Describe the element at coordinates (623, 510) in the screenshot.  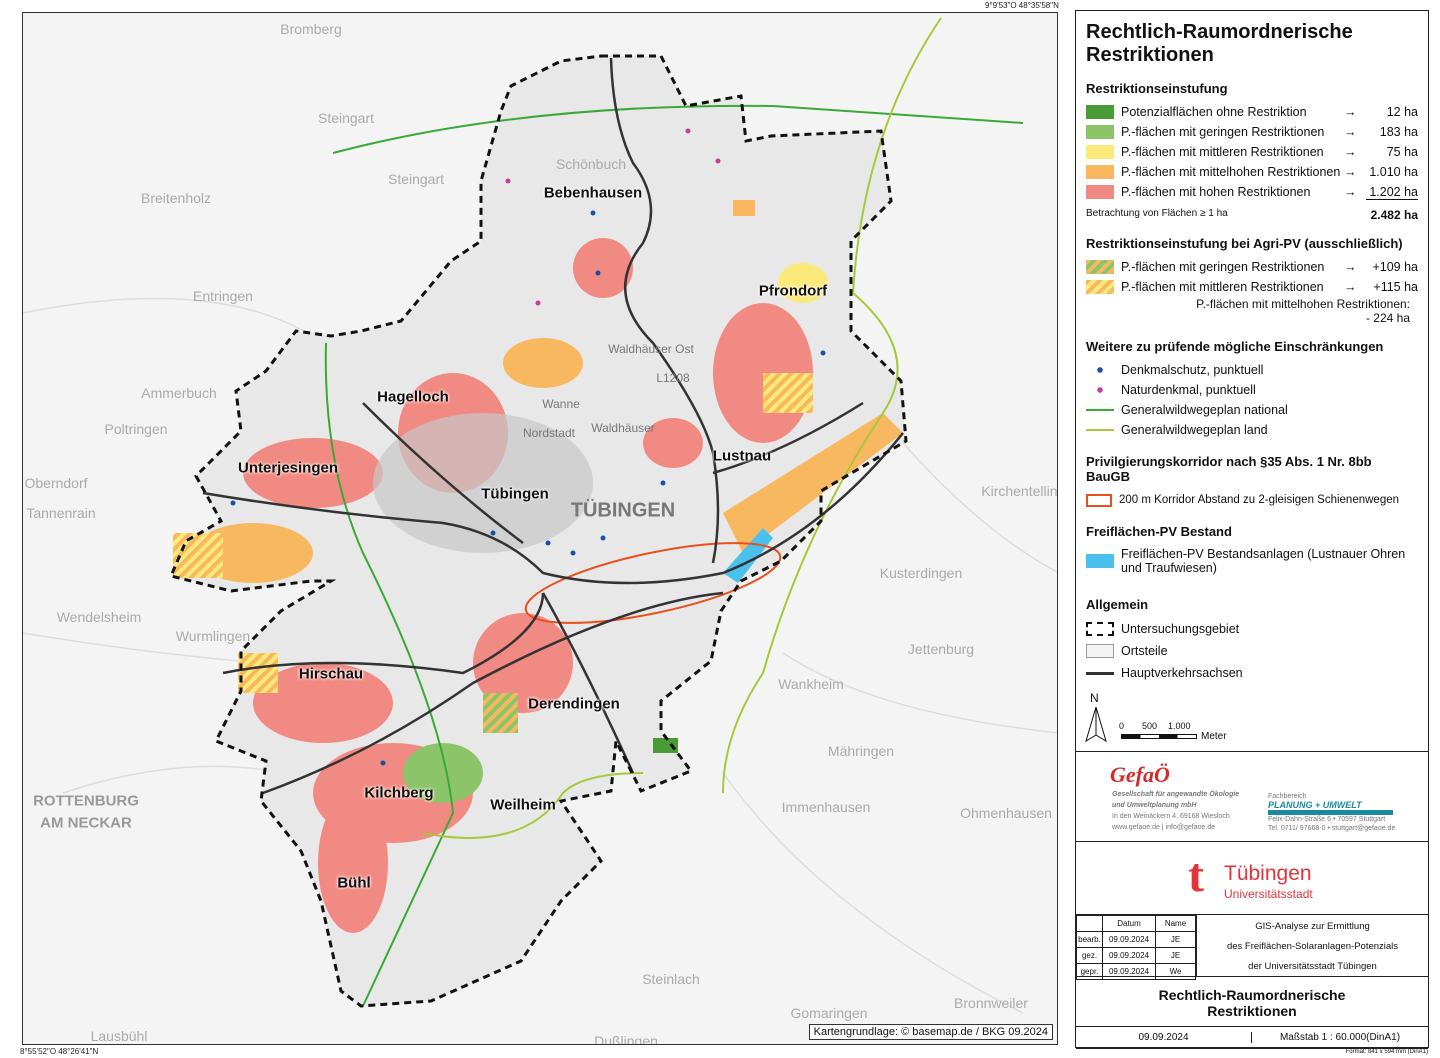
I see `city-label: TÜBINGEN` at that location.